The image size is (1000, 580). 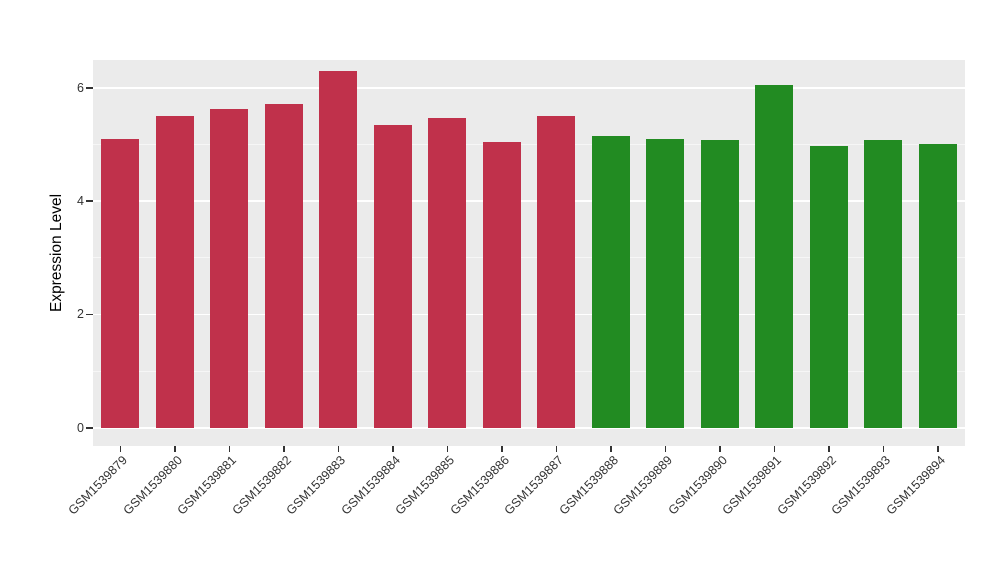 I want to click on y-axis-title-text: Expression Level, so click(x=57, y=253).